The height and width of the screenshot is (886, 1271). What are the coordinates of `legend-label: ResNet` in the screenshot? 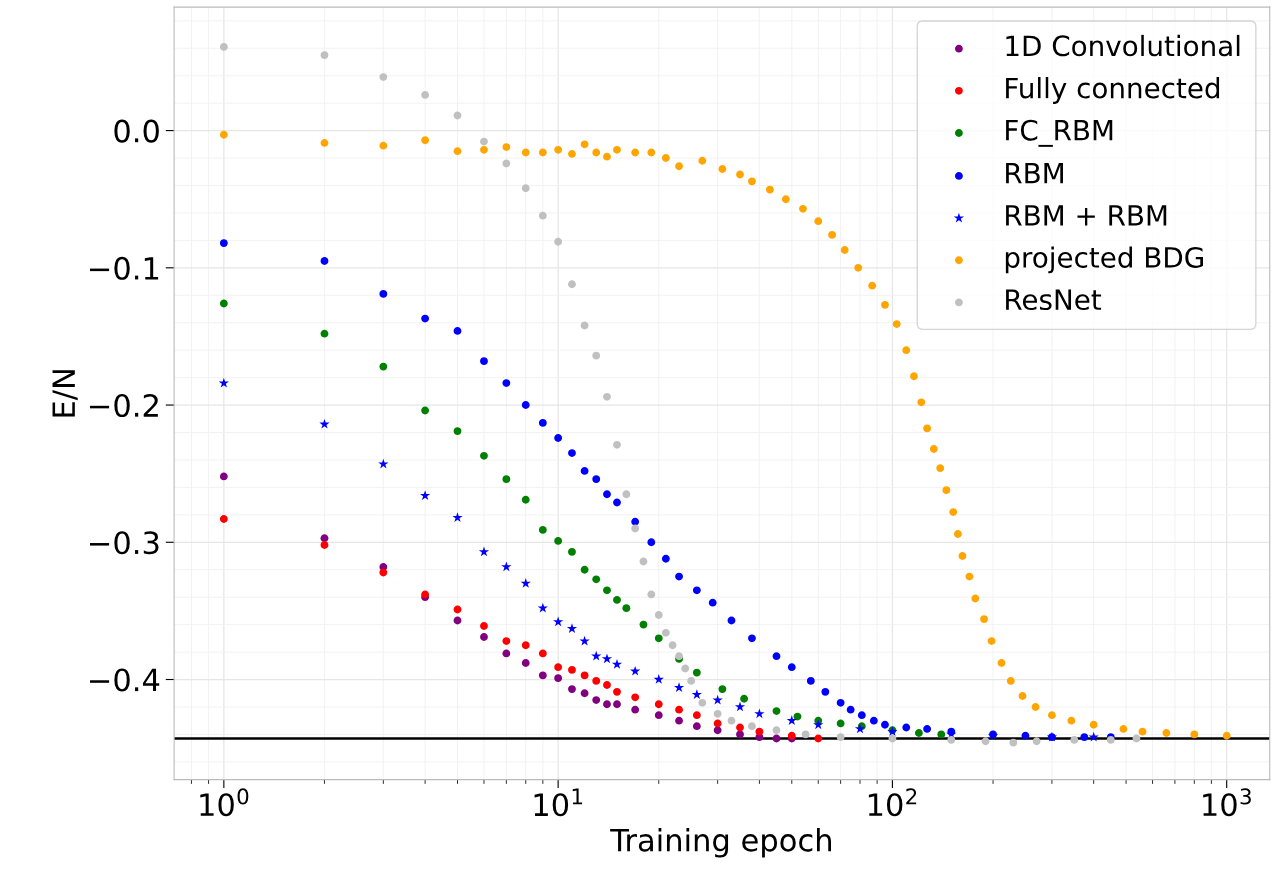 It's located at (1054, 300).